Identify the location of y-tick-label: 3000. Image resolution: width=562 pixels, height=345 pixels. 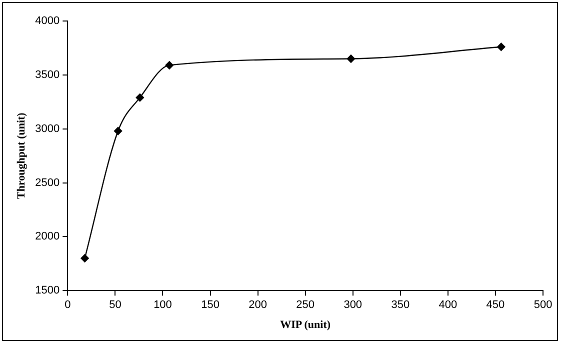
(47, 128).